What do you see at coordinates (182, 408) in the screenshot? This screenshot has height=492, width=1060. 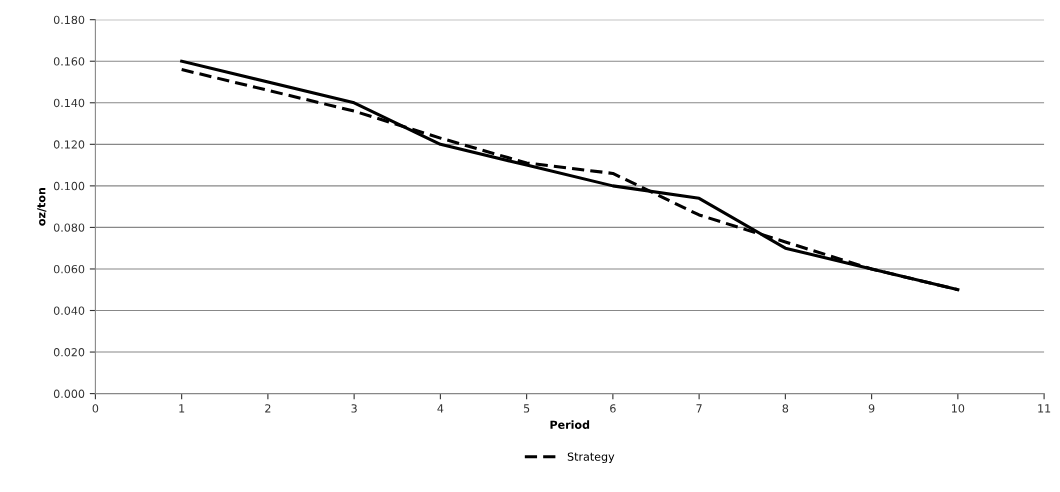 I see `x-tick-label: 1` at bounding box center [182, 408].